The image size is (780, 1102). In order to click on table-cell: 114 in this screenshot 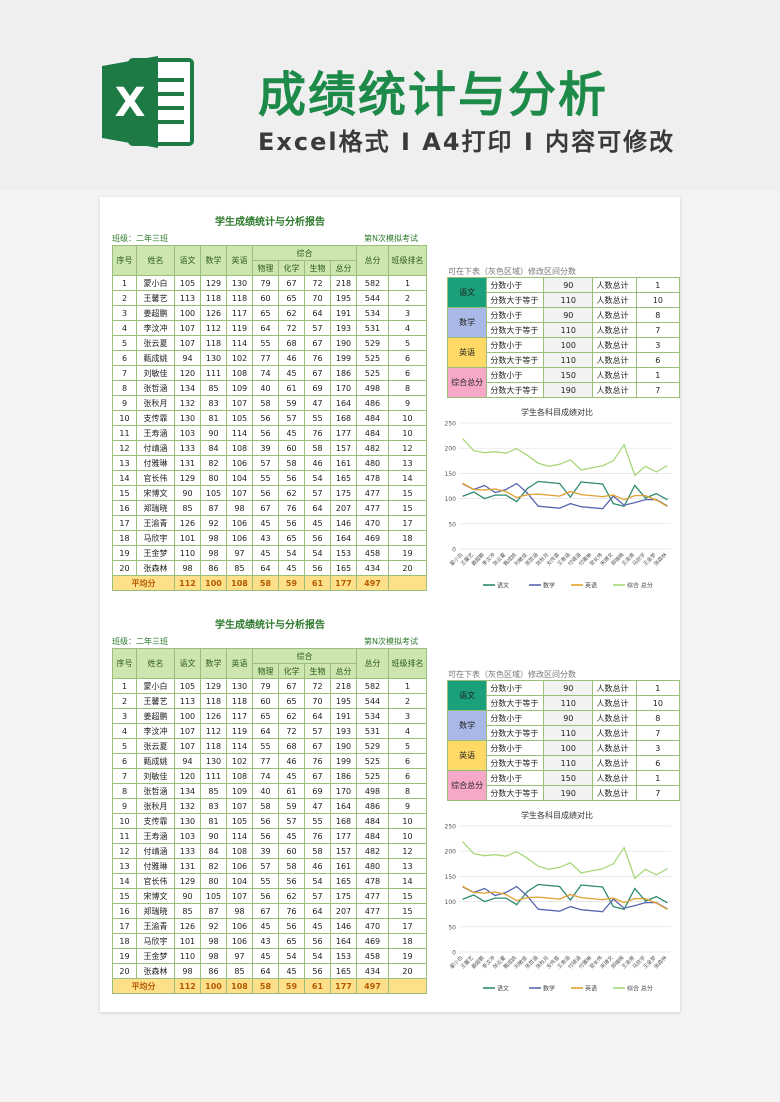, I will do `click(239, 746)`.